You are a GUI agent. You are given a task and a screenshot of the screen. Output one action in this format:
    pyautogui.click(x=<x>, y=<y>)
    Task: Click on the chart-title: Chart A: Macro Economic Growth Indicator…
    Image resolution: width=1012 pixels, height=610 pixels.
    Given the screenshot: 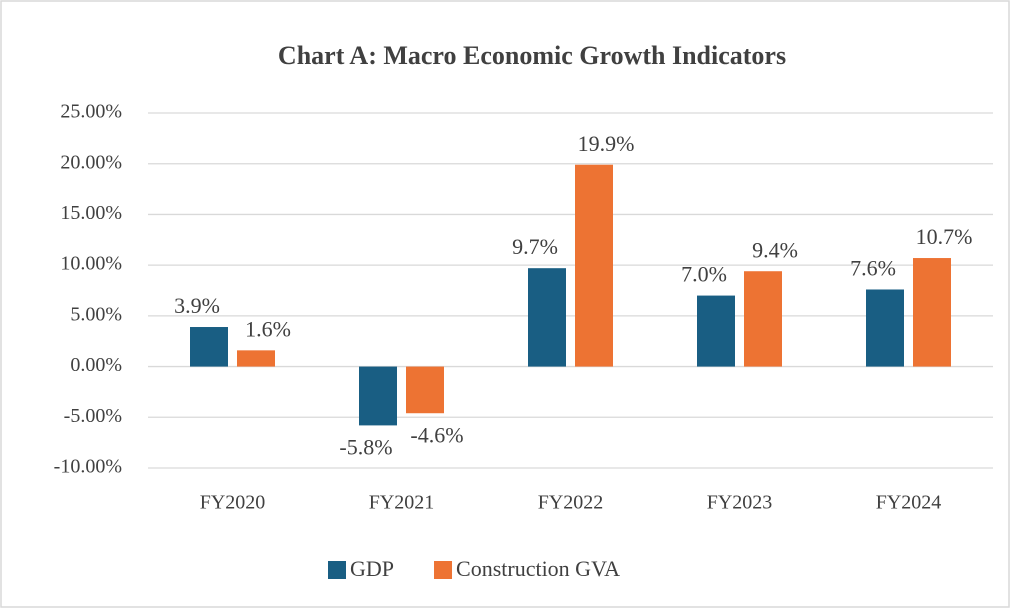 What is the action you would take?
    pyautogui.click(x=532, y=55)
    